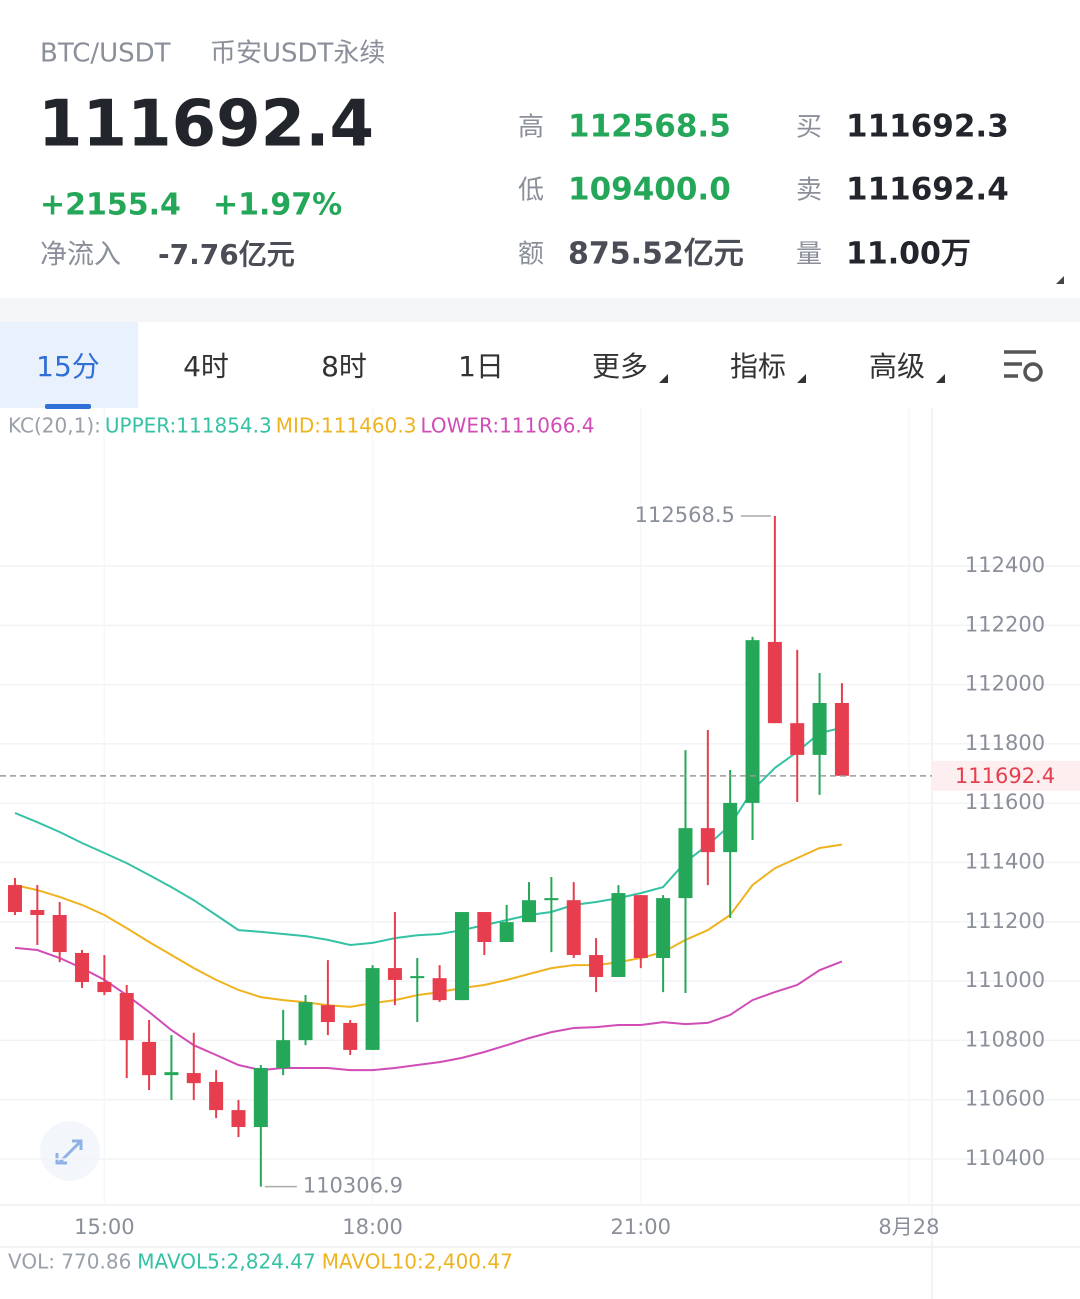 This screenshot has width=1080, height=1299. Describe the element at coordinates (104, 1227) in the screenshot. I see `x-tick-label: 15:00` at that location.